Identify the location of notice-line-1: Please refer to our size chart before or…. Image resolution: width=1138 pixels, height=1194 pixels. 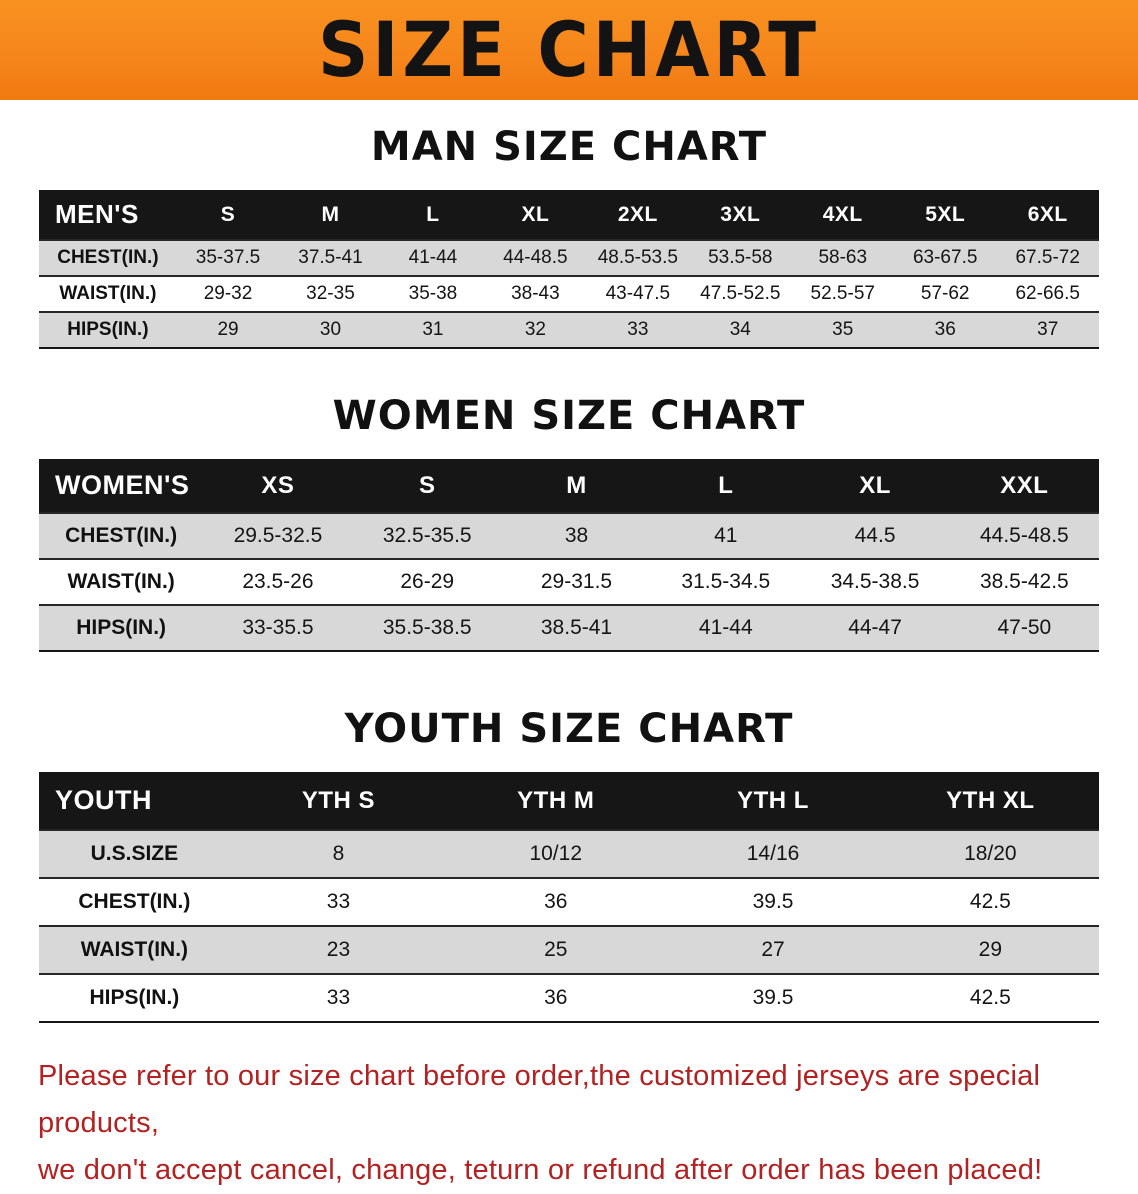
(539, 1099).